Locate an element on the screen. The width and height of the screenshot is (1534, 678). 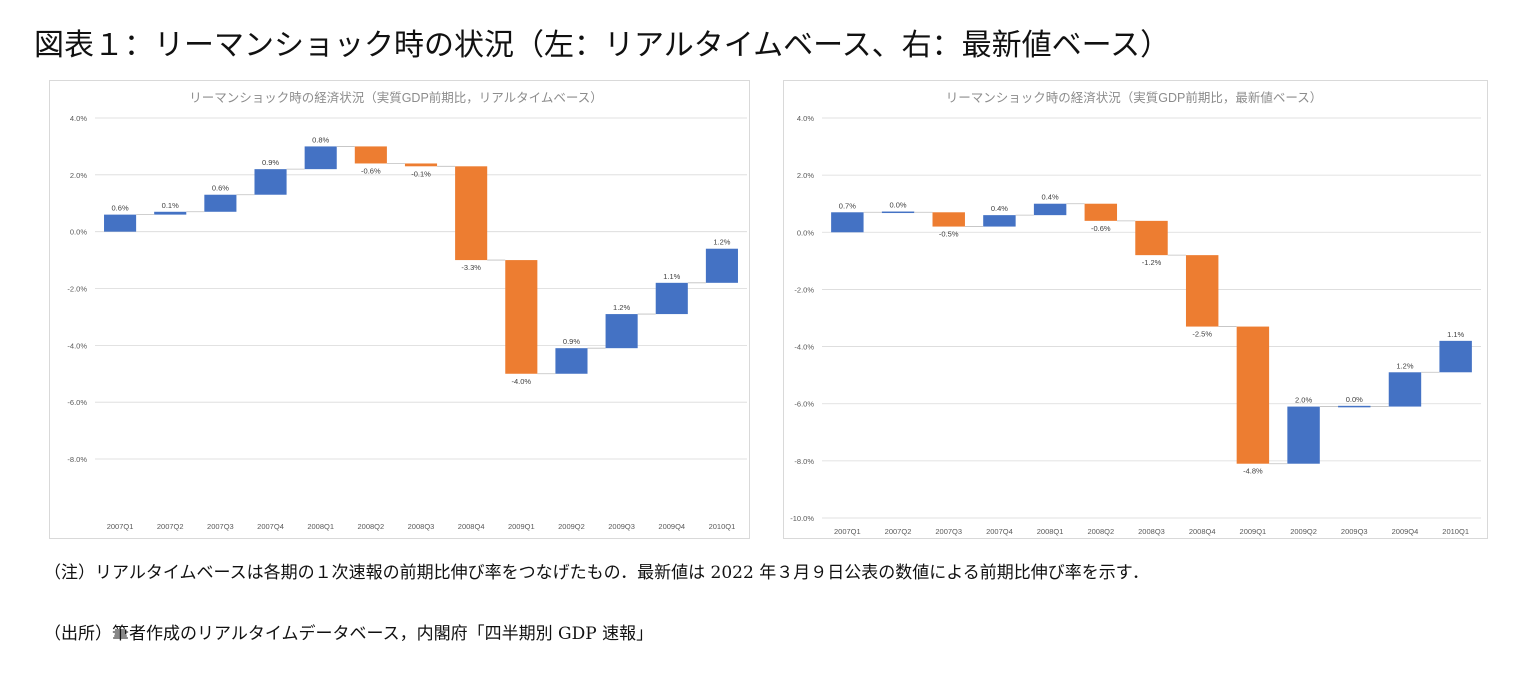
data-label: -0.1% is located at coordinates (421, 173).